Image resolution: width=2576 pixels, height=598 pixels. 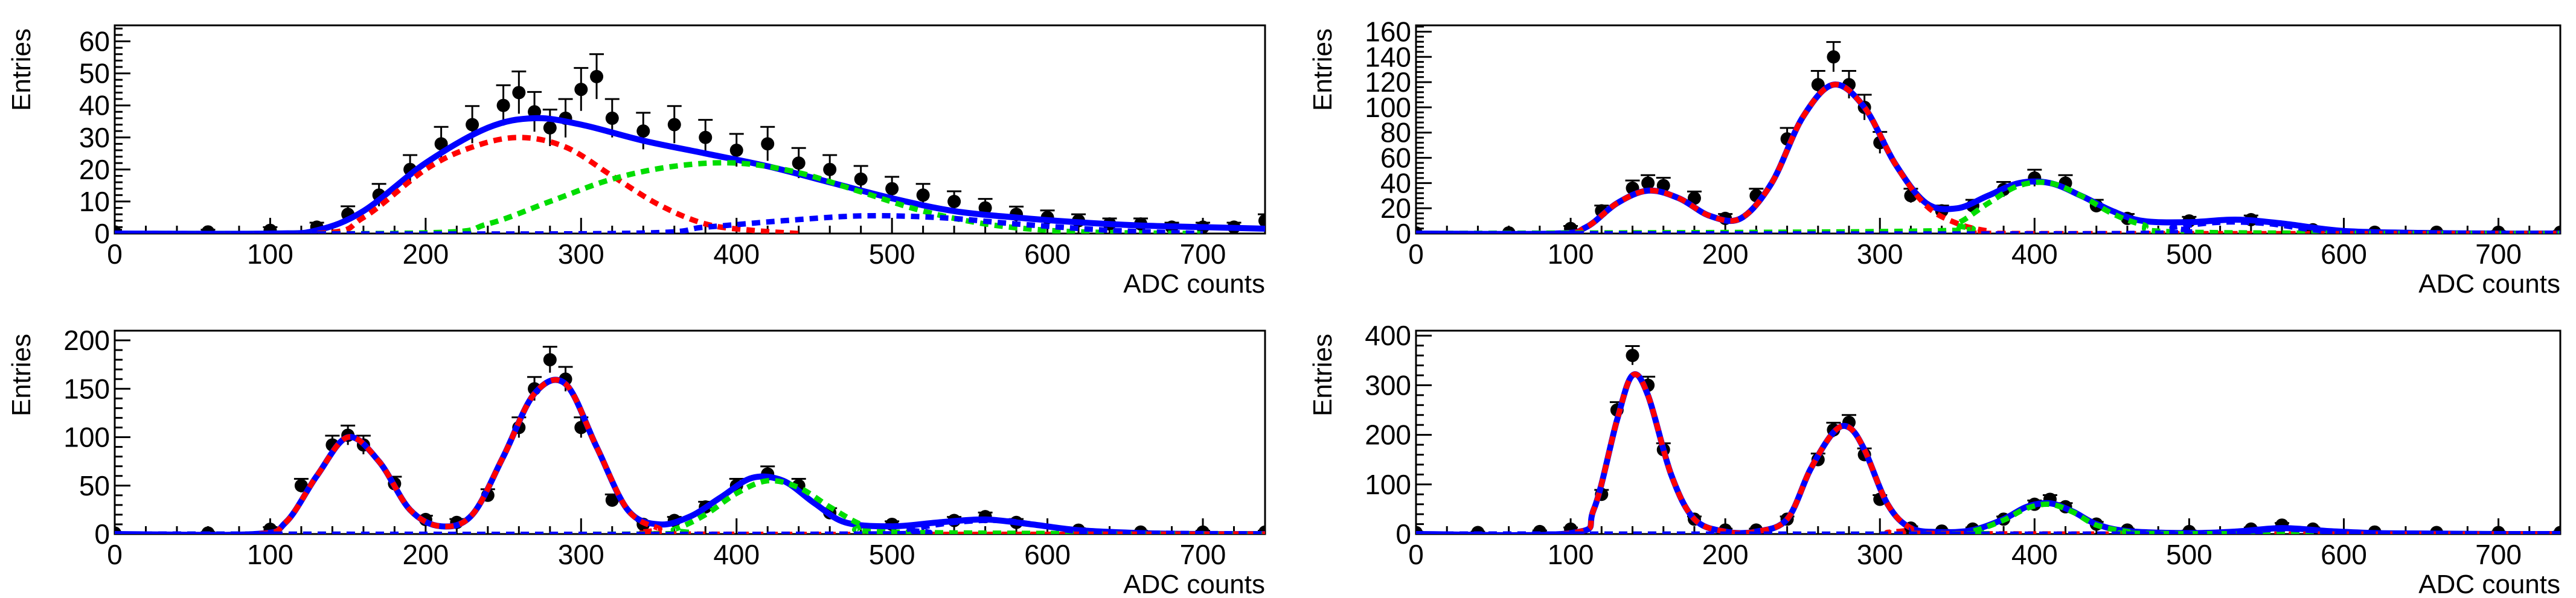 I want to click on y-tick-label: 300, so click(x=1388, y=385).